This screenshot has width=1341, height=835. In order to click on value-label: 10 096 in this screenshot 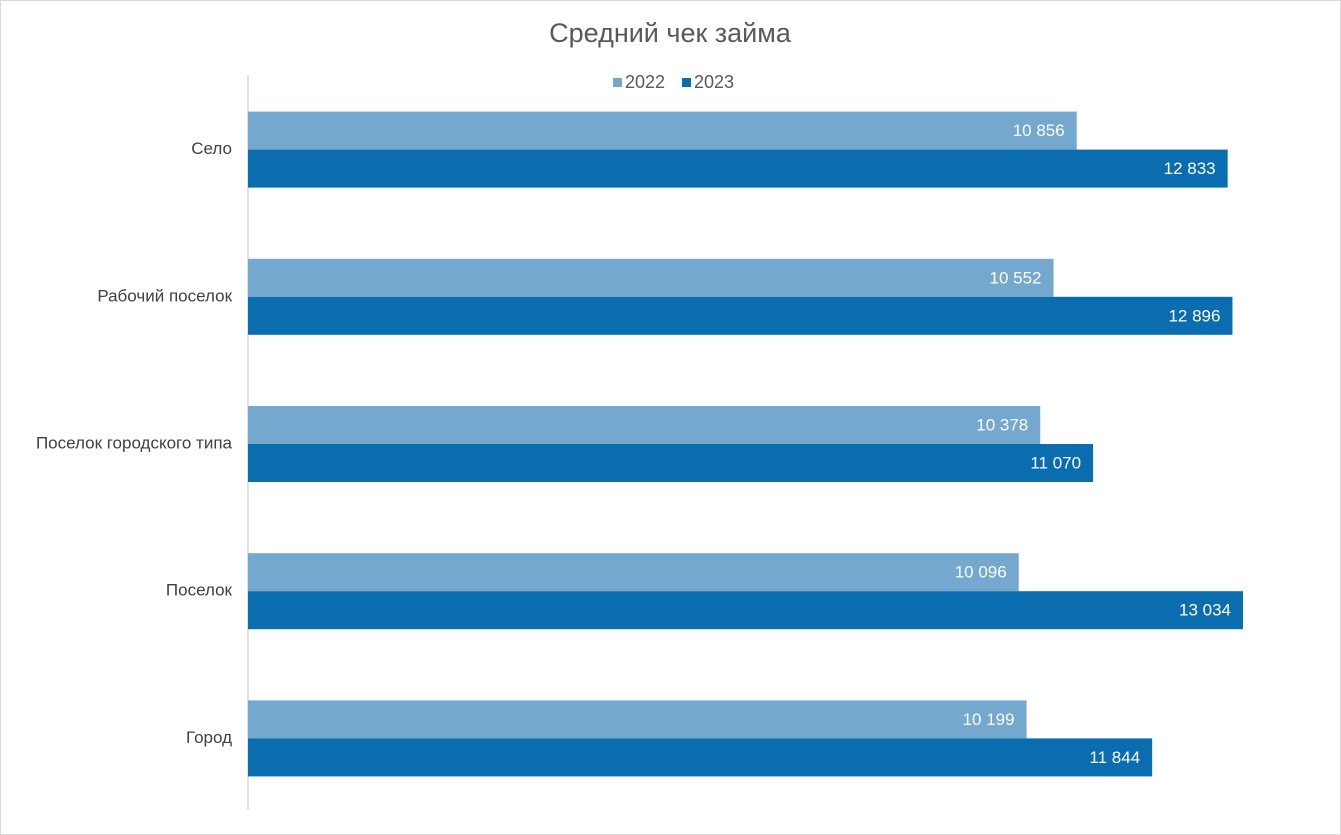, I will do `click(981, 572)`.